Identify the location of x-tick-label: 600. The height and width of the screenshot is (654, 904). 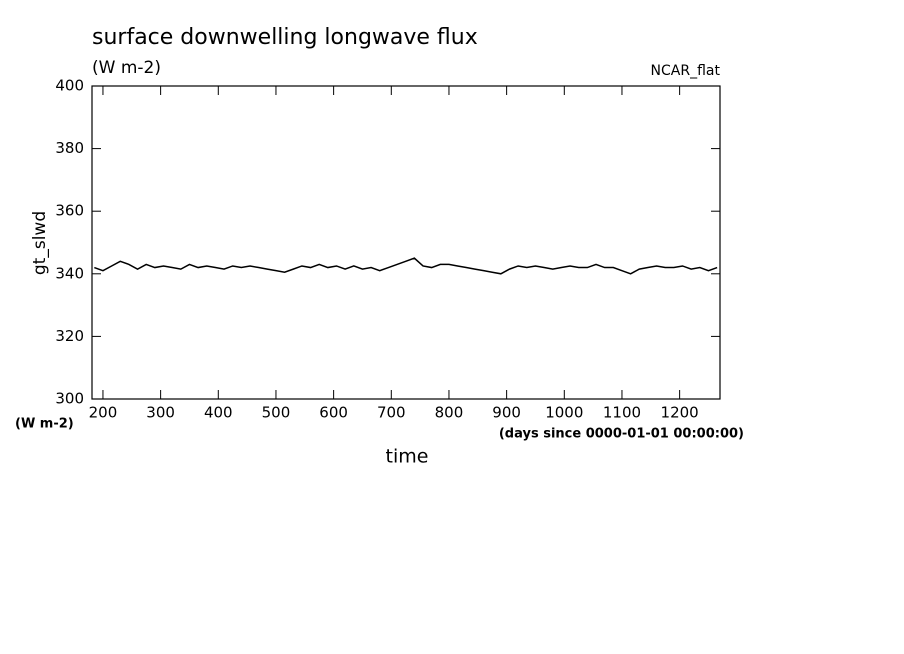
(333, 413).